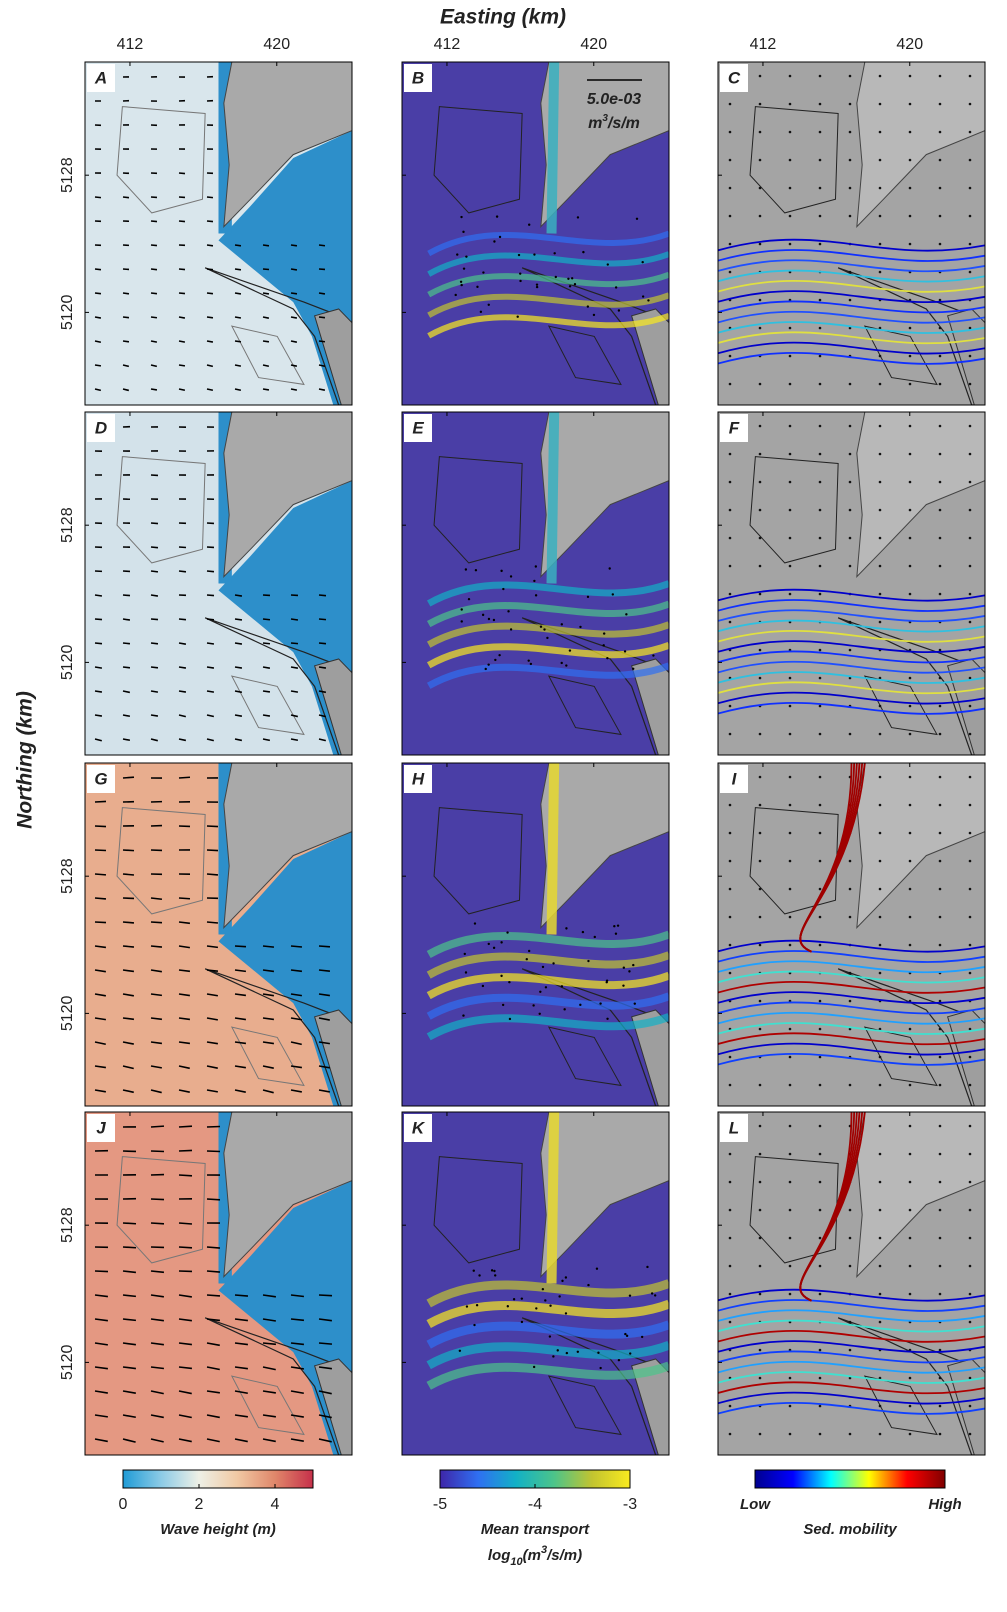  What do you see at coordinates (447, 44) in the screenshot?
I see `x-tick-label: 412` at bounding box center [447, 44].